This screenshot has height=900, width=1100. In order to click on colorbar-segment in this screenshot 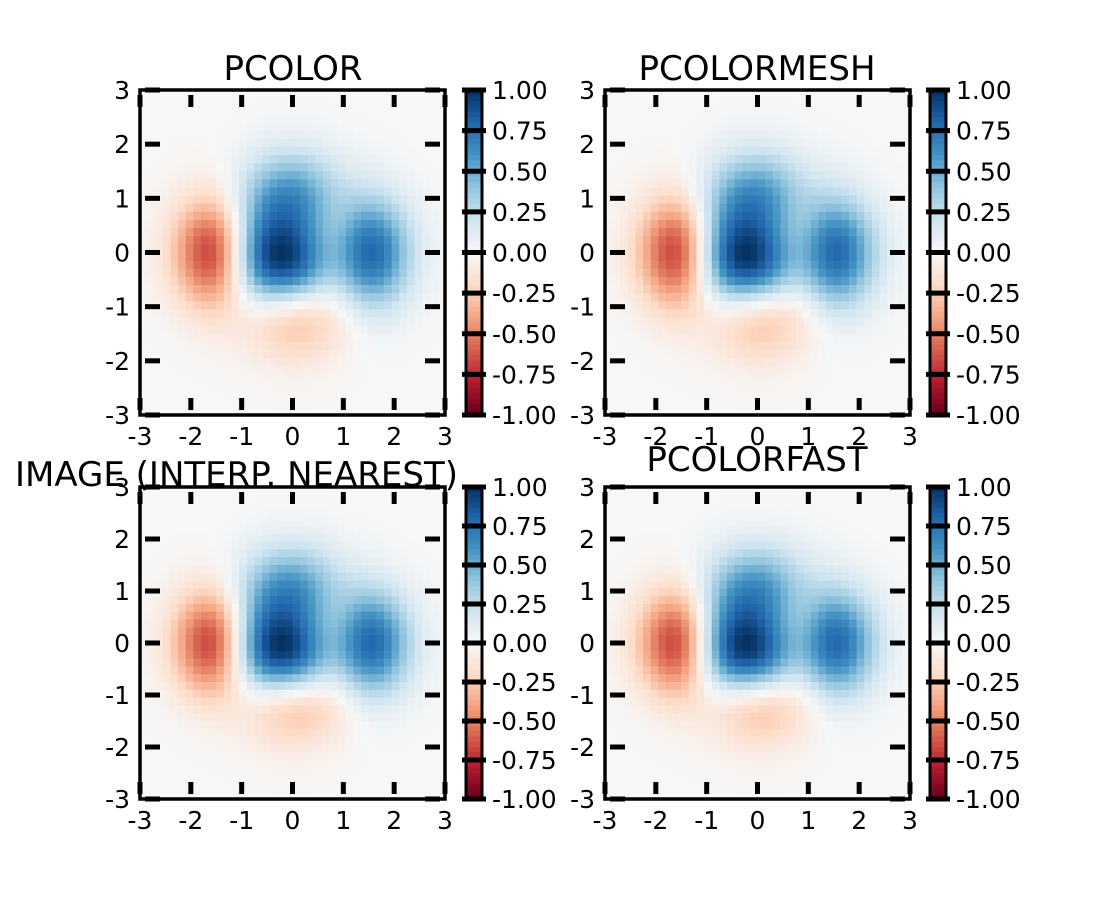, I will do `click(938, 93)`.